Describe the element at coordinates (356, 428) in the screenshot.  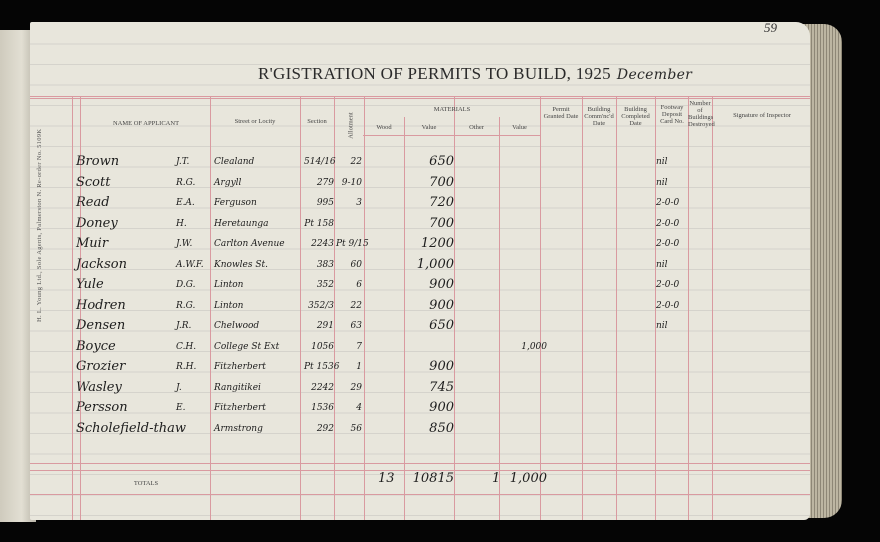
I see `allotment: 56` at that location.